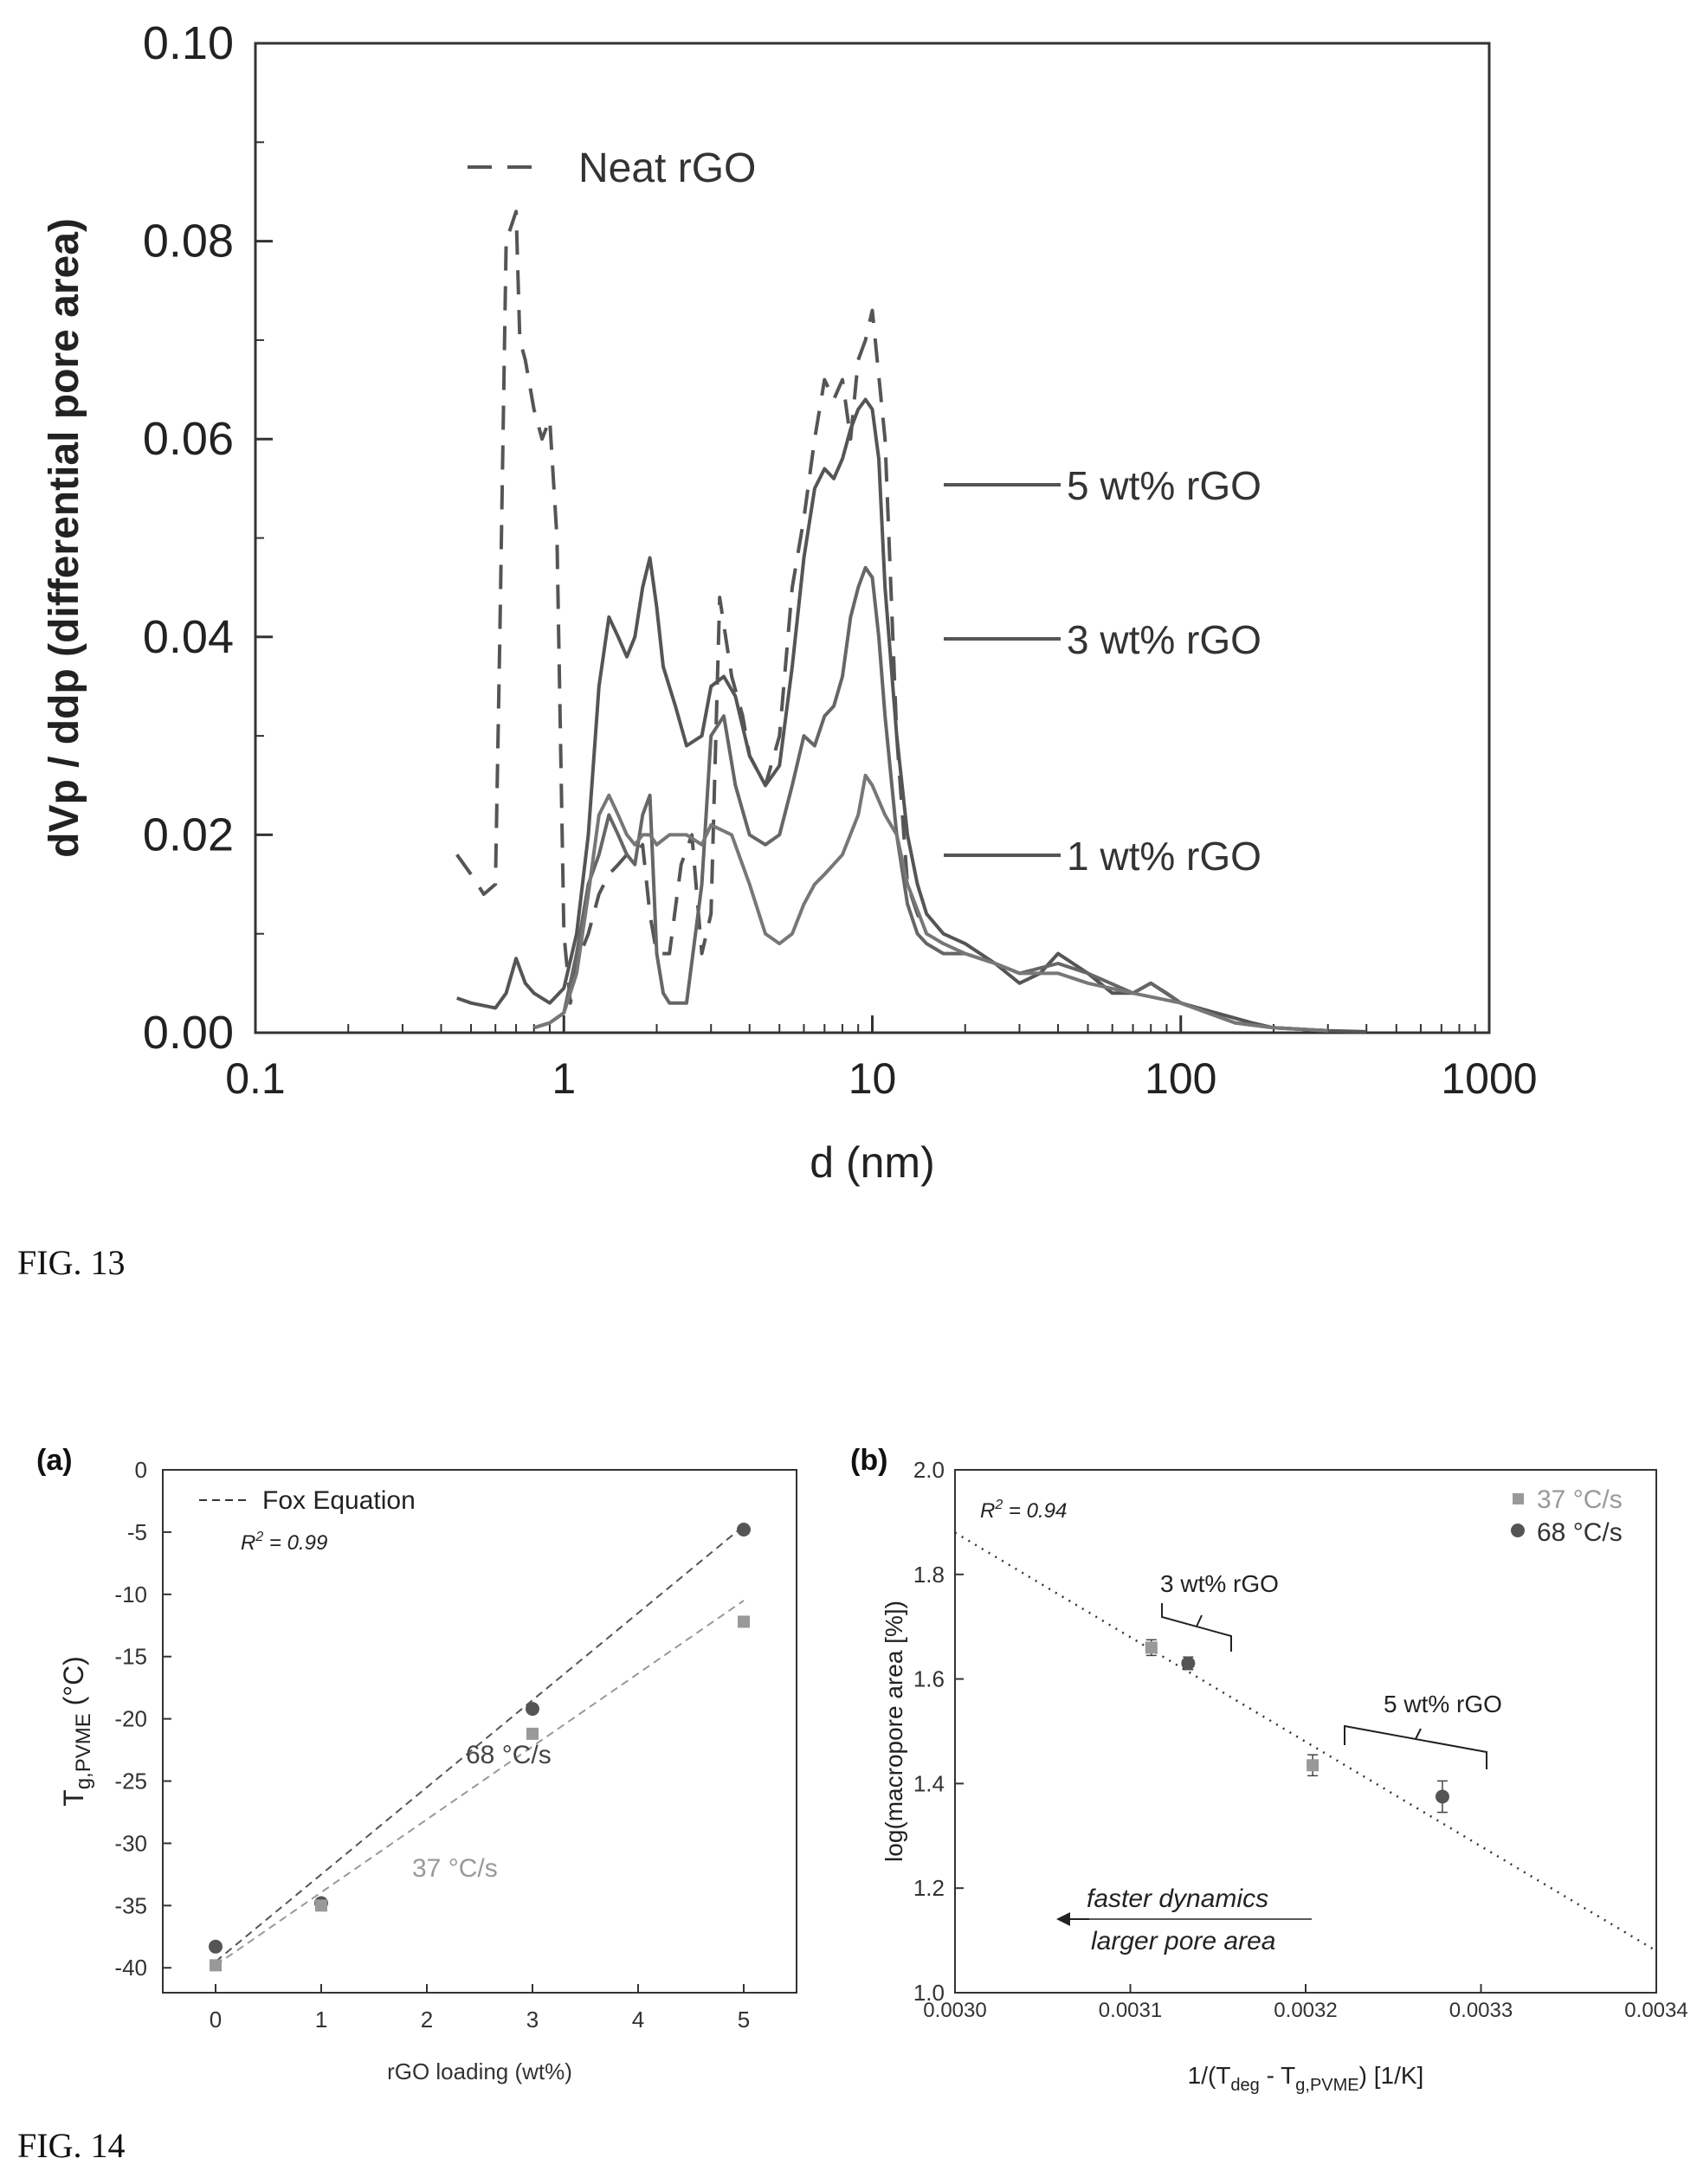  What do you see at coordinates (509, 1755) in the screenshot?
I see `series-label-68: 68 °C/s` at bounding box center [509, 1755].